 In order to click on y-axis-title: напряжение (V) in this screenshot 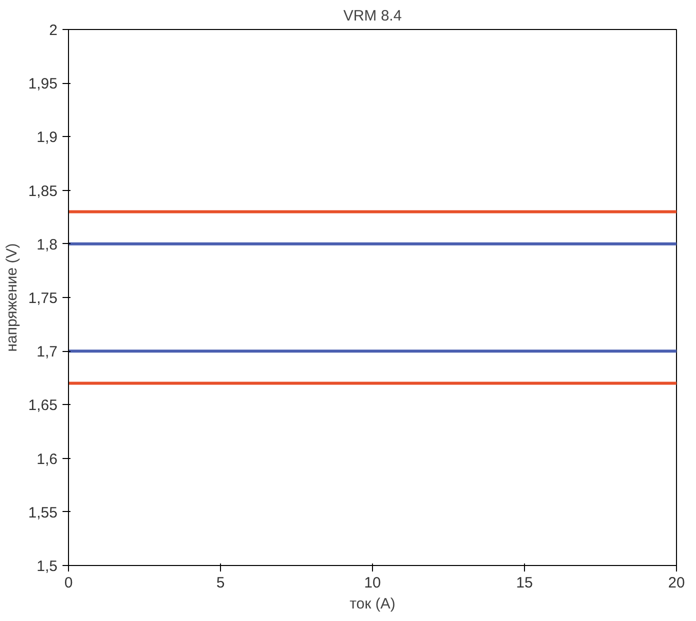, I will do `click(11, 297)`.